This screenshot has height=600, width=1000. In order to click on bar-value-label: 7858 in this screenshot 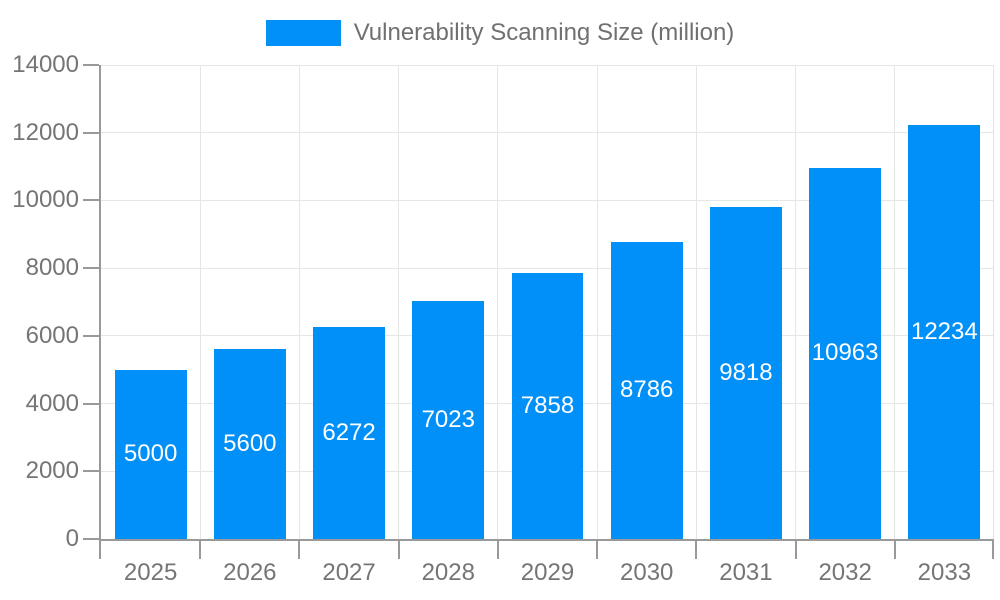, I will do `click(547, 405)`.